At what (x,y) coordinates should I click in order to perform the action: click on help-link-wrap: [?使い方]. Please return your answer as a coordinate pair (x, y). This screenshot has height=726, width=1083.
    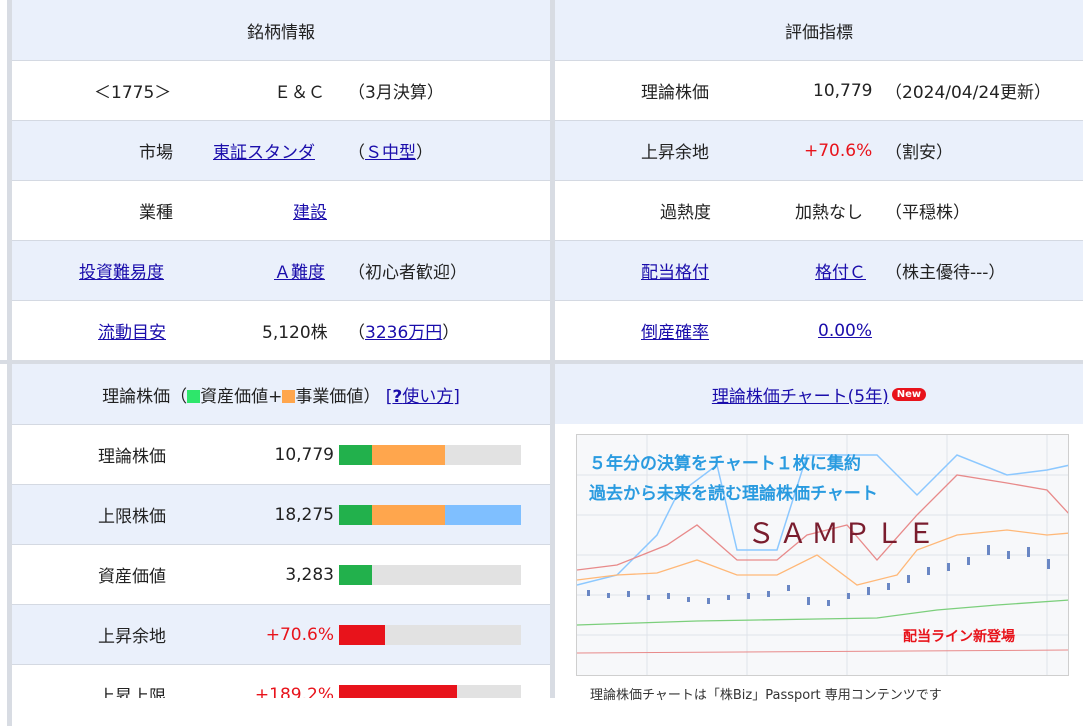
    Looking at the image, I should click on (423, 397).